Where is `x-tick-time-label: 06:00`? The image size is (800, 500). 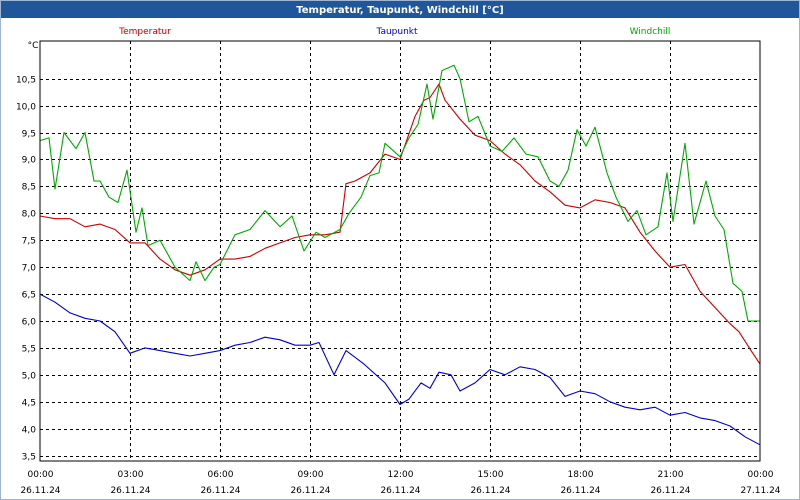 x-tick-time-label: 06:00 is located at coordinates (221, 475).